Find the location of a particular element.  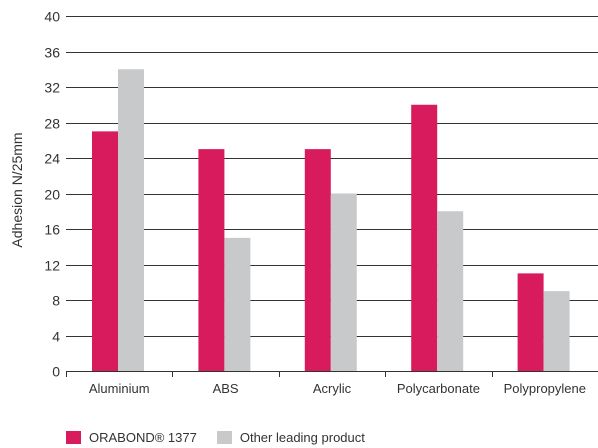

y-tick-label: 20 is located at coordinates (52, 195).